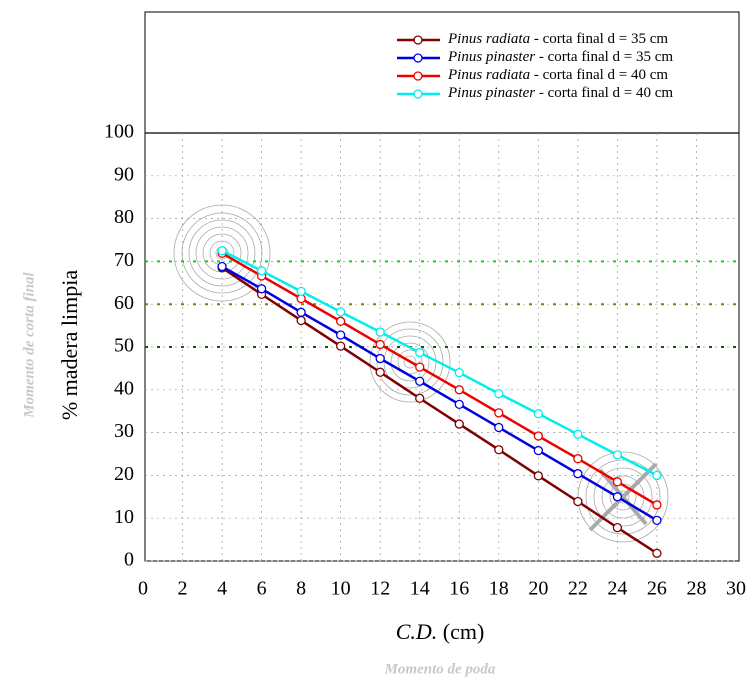 The width and height of the screenshot is (752, 681). Describe the element at coordinates (440, 631) in the screenshot. I see `x-axis-label: C.D. (cm)` at that location.